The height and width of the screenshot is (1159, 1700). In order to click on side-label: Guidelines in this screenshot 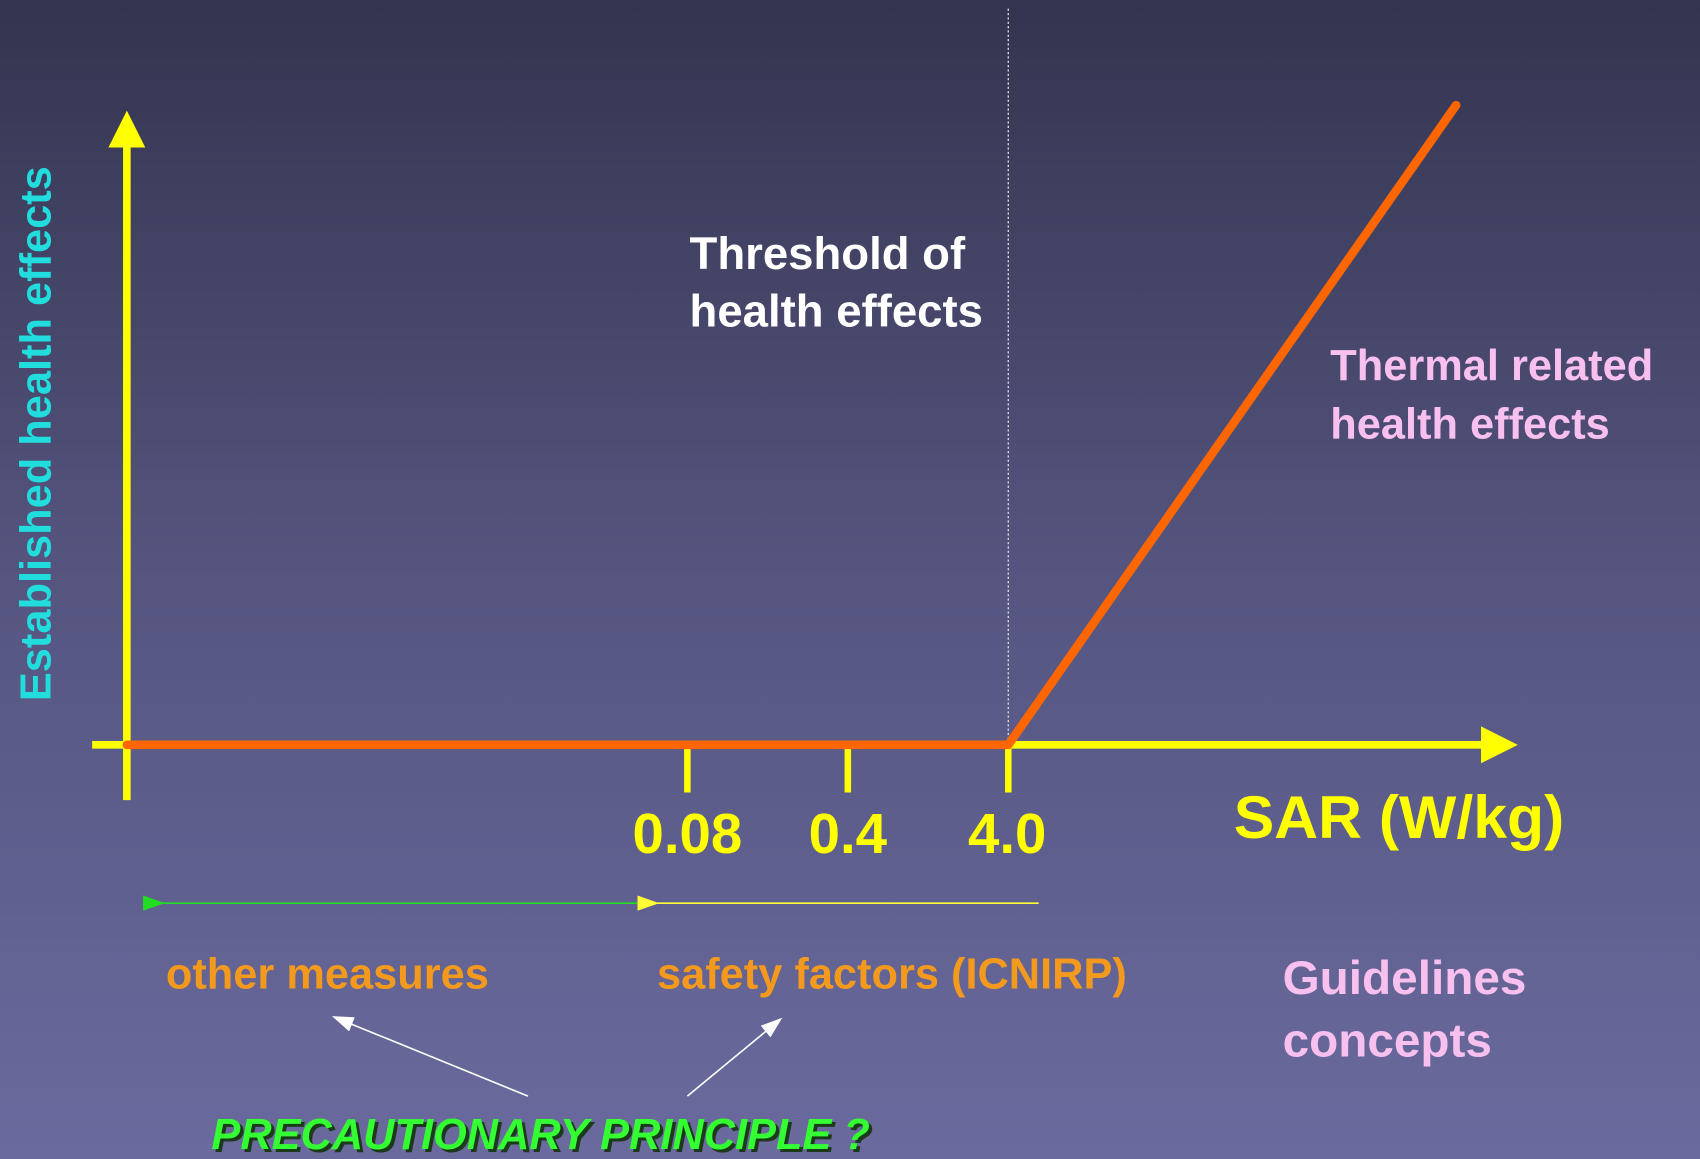, I will do `click(1405, 978)`.